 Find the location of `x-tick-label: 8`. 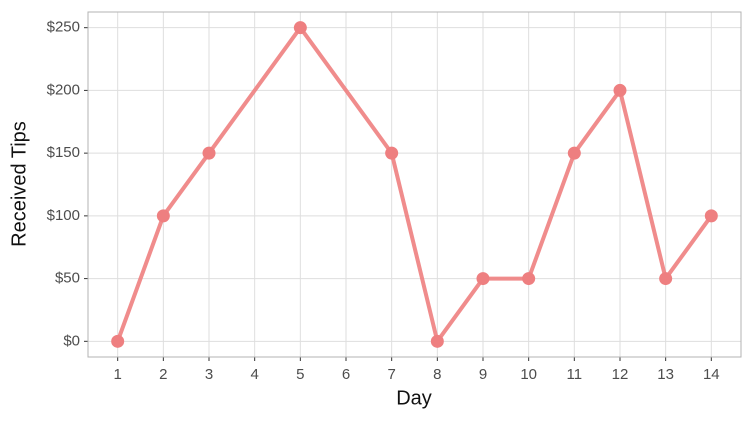

x-tick-label: 8 is located at coordinates (437, 374).